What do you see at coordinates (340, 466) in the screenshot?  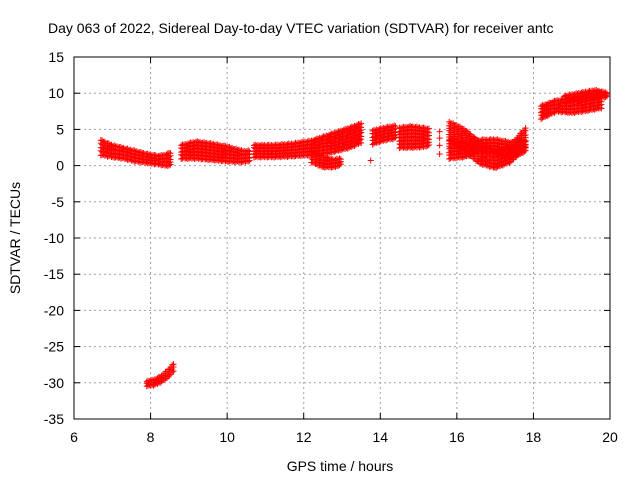 I see `x-axis-label: GPS time / hours` at bounding box center [340, 466].